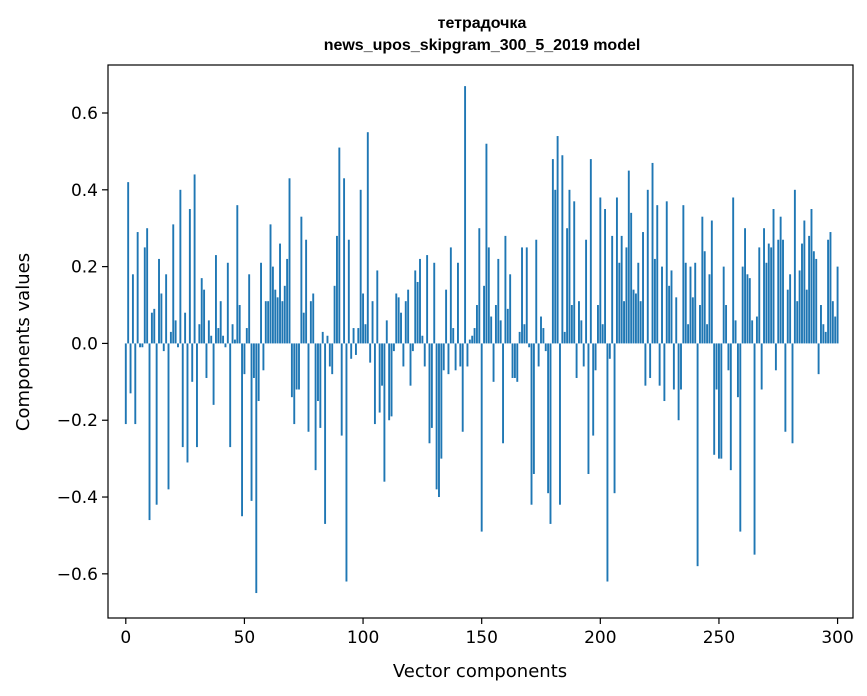  I want to click on y-tick-label: 0.6, so click(84, 114).